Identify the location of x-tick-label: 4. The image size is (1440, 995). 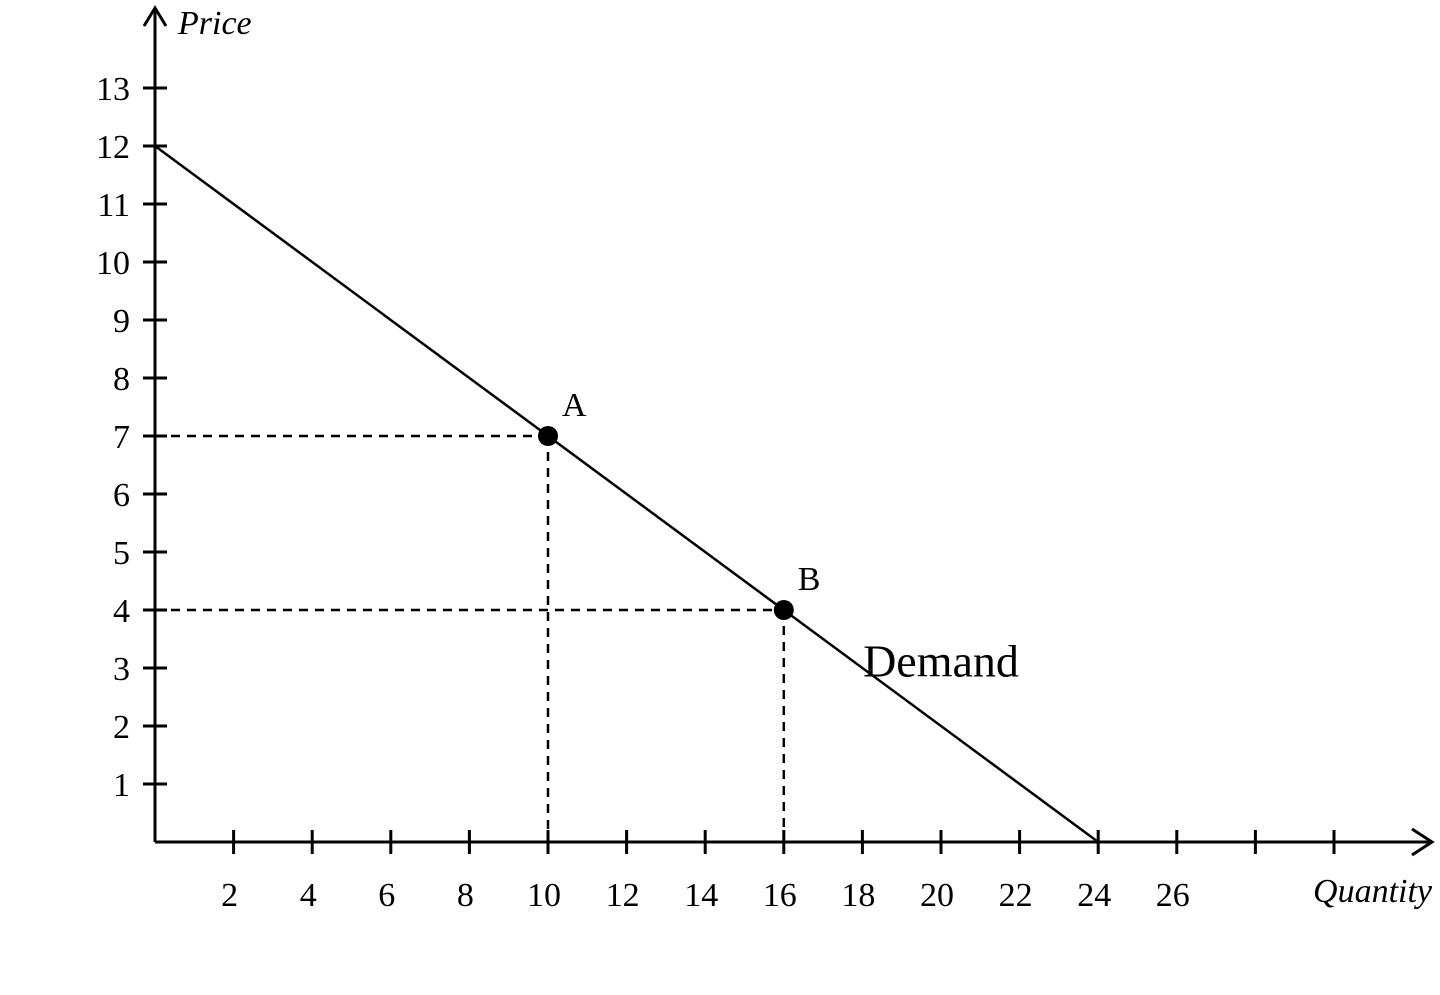
(308, 895).